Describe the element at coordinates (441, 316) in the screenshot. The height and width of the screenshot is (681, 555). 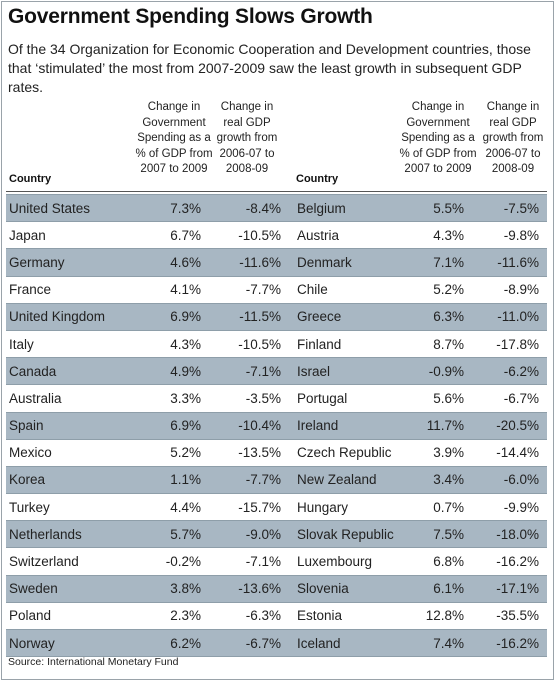
I see `spending-cell: 6.3%` at that location.